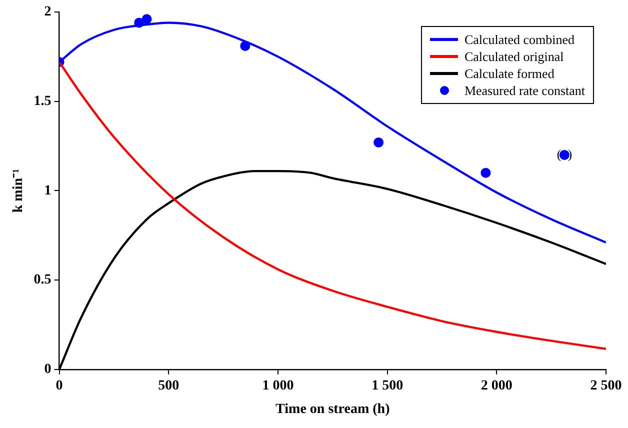  Describe the element at coordinates (514, 56) in the screenshot. I see `legend-label: Calculated original` at that location.